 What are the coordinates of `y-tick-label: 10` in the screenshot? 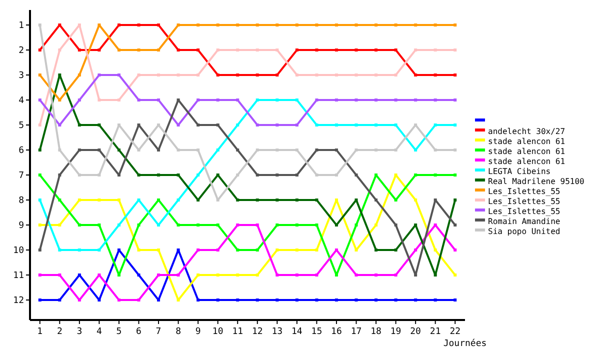 It's located at (18, 251).